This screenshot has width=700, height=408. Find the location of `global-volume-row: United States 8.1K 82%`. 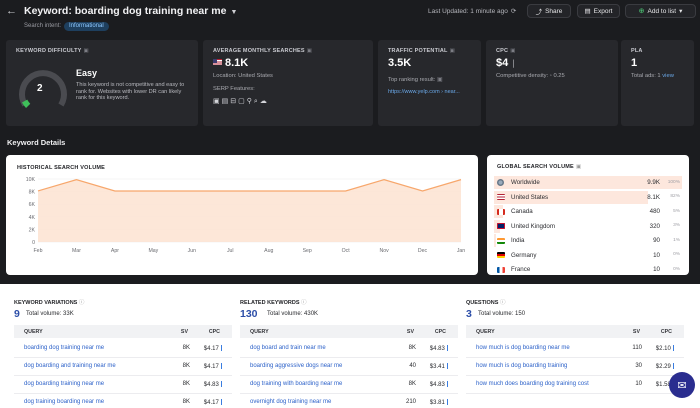

global-volume-row: United States 8.1K 82% is located at coordinates (588, 197).